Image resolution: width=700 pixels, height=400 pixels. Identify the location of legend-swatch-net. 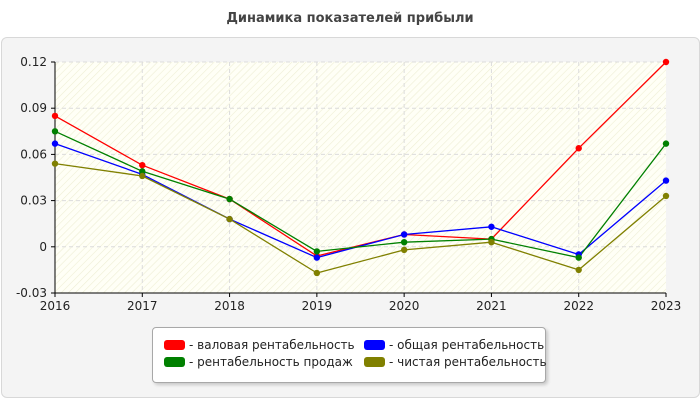
(374, 362).